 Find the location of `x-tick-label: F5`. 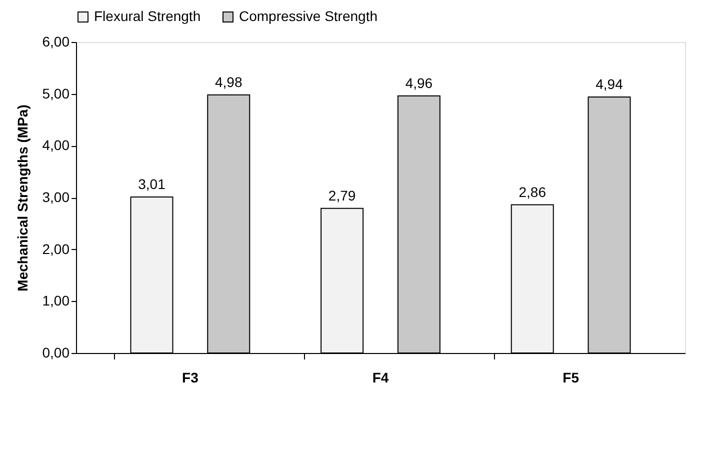

x-tick-label: F5 is located at coordinates (571, 378).